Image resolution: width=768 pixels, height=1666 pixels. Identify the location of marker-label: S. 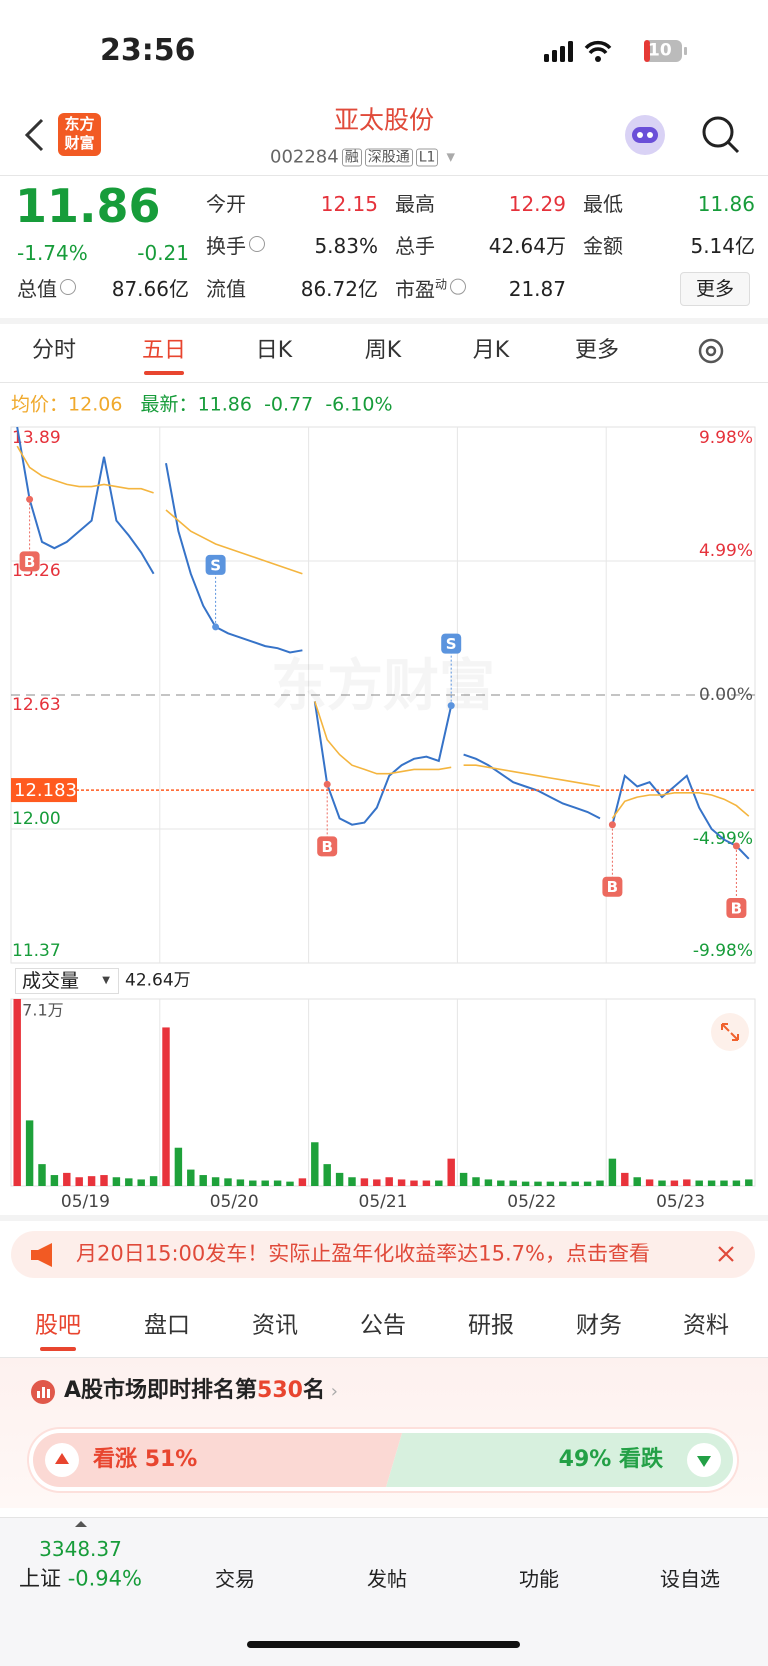
(451, 644).